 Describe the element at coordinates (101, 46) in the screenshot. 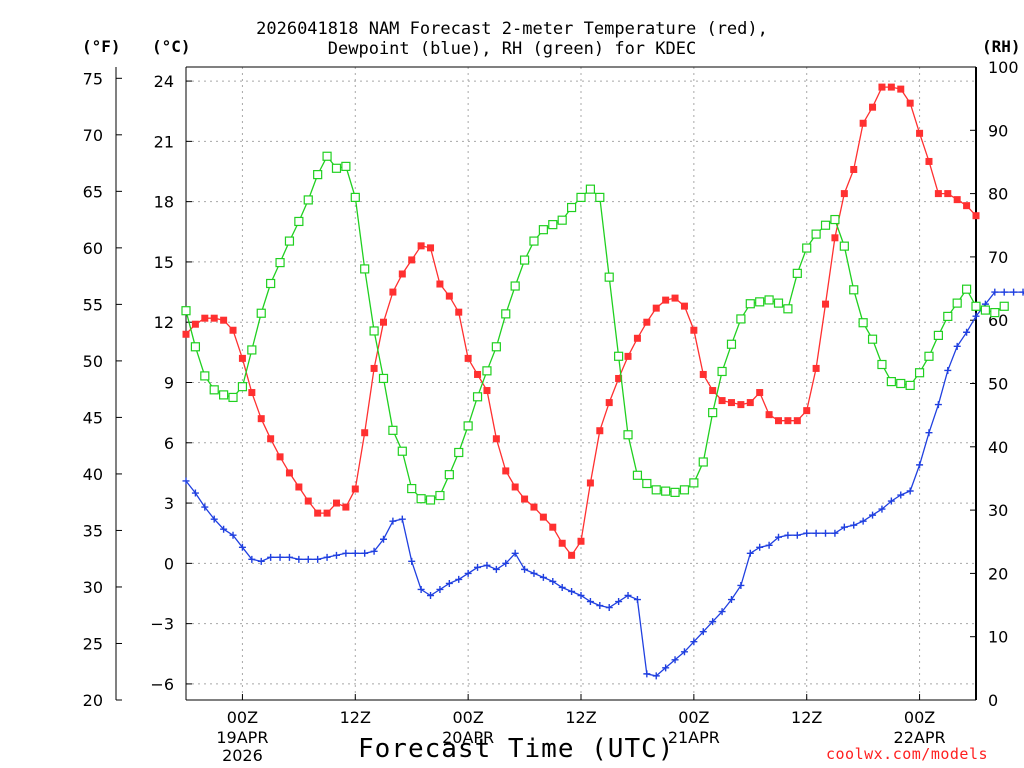

I see `fahrenheit-axis-unit: (°F)` at that location.